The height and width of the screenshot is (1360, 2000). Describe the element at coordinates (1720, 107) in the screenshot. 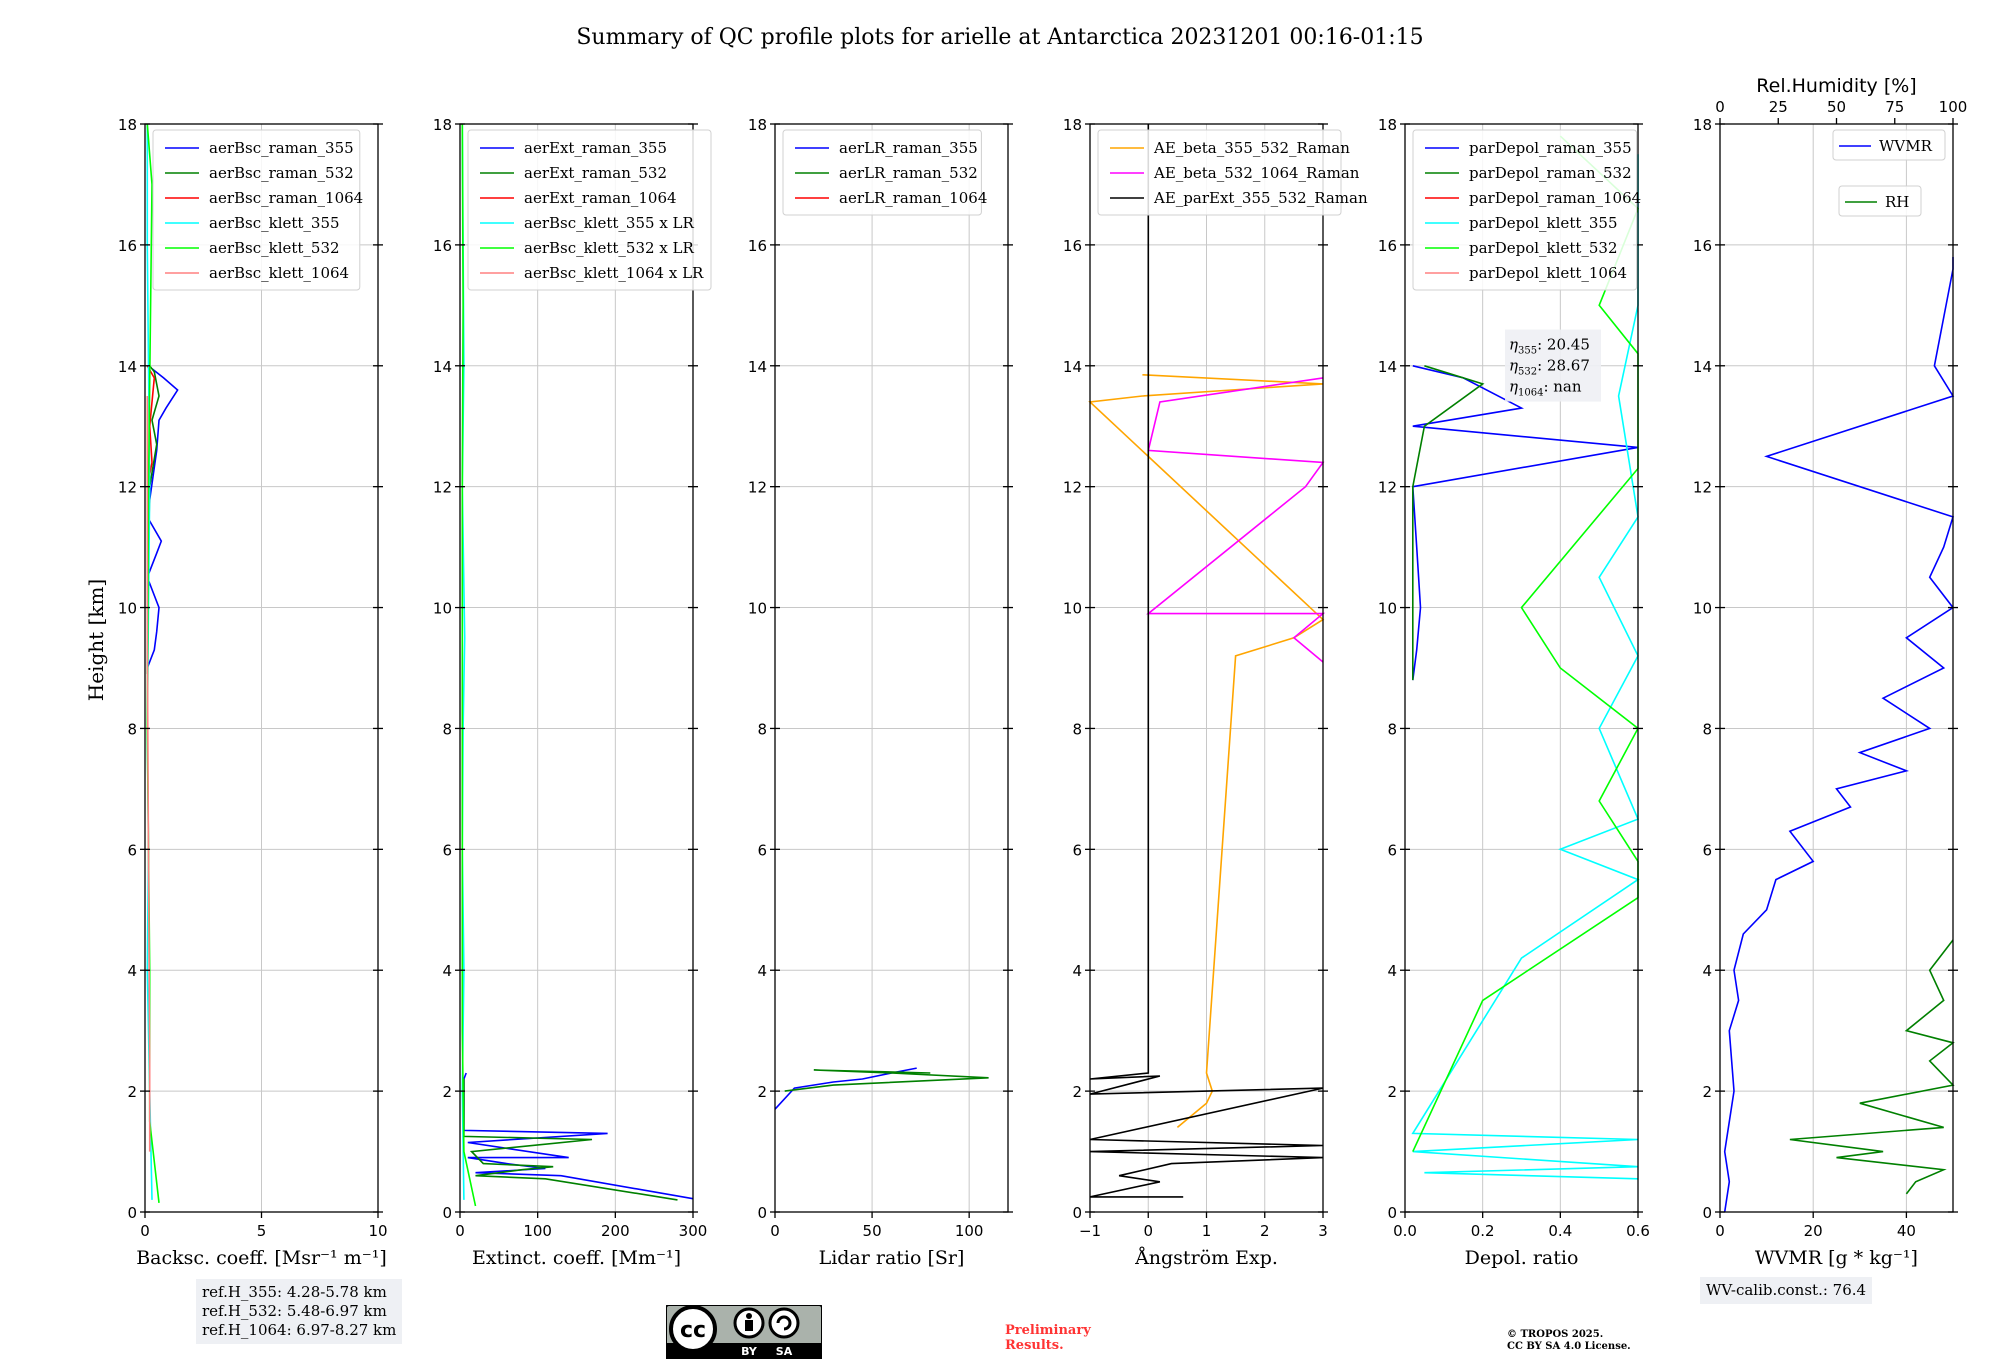

I see `x2-tick-label: 0` at that location.